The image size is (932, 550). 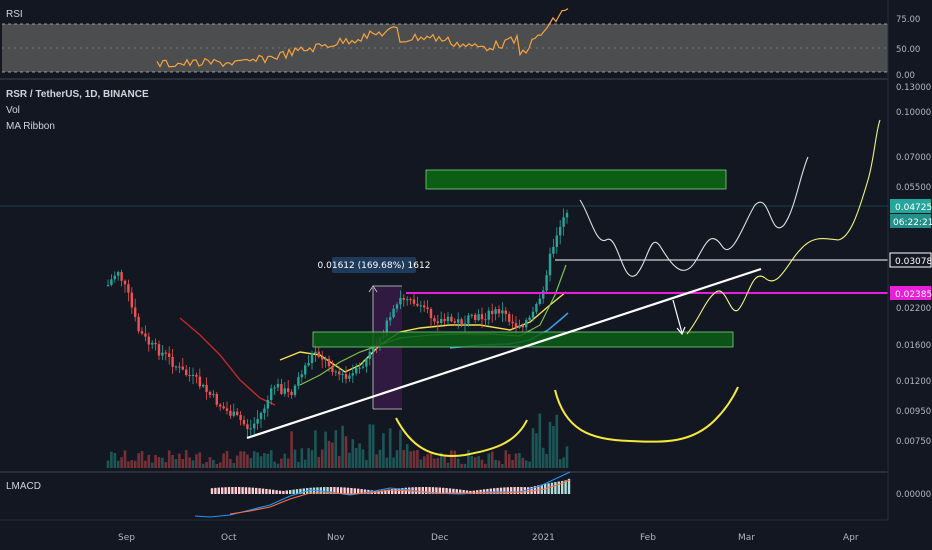 What do you see at coordinates (374, 265) in the screenshot?
I see `measure-label-box` at bounding box center [374, 265].